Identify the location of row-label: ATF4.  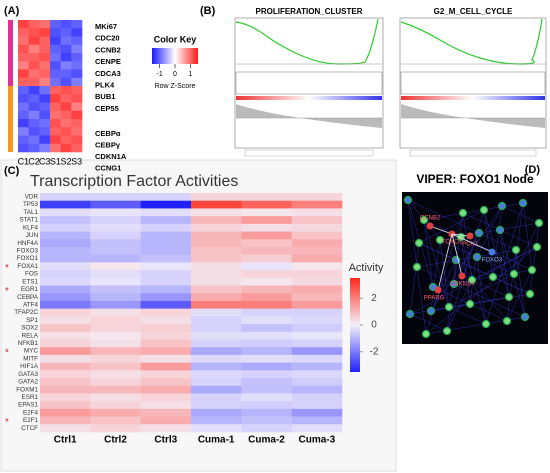
(30, 304).